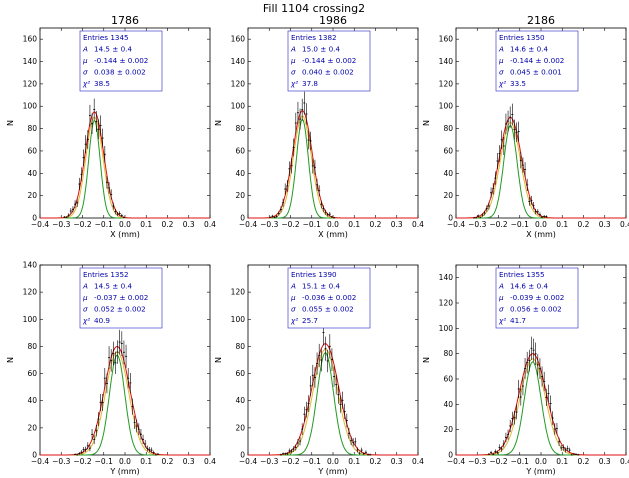 This screenshot has width=629, height=478. What do you see at coordinates (332, 471) in the screenshot?
I see `x-axis-label: Y (mm)` at bounding box center [332, 471].